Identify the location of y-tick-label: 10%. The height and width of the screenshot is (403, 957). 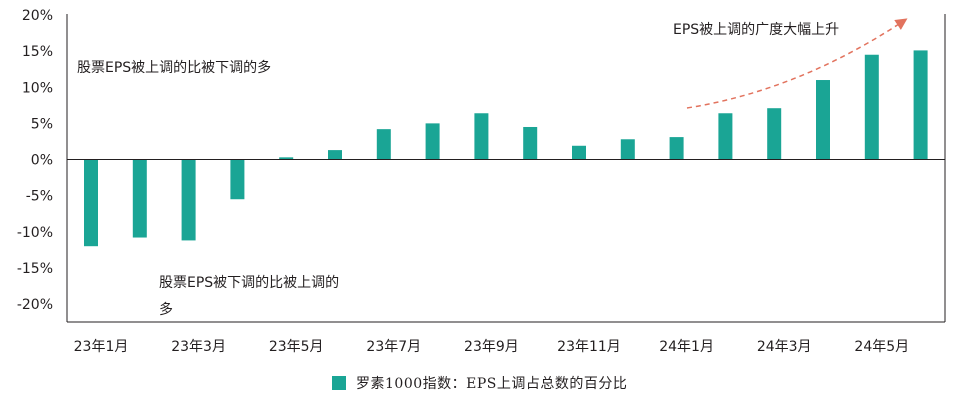
(37, 88).